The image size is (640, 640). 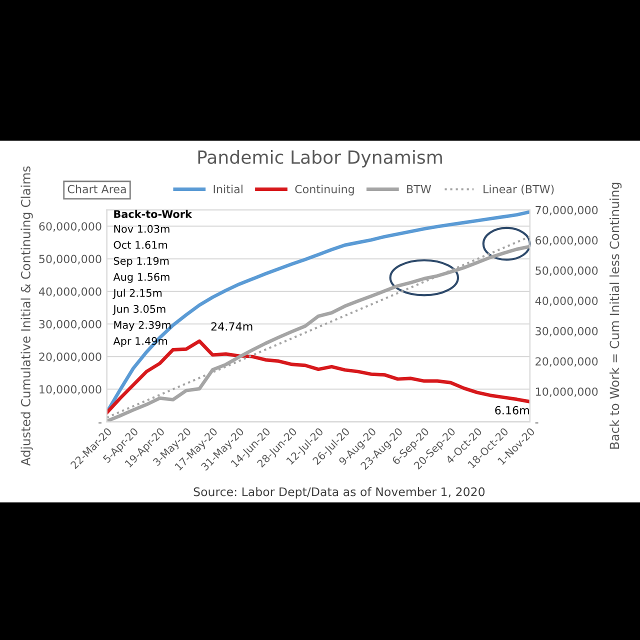 What do you see at coordinates (26, 316) in the screenshot?
I see `y-axis-title: Adjusted Cumulative Initial & Continuing Claims` at bounding box center [26, 316].